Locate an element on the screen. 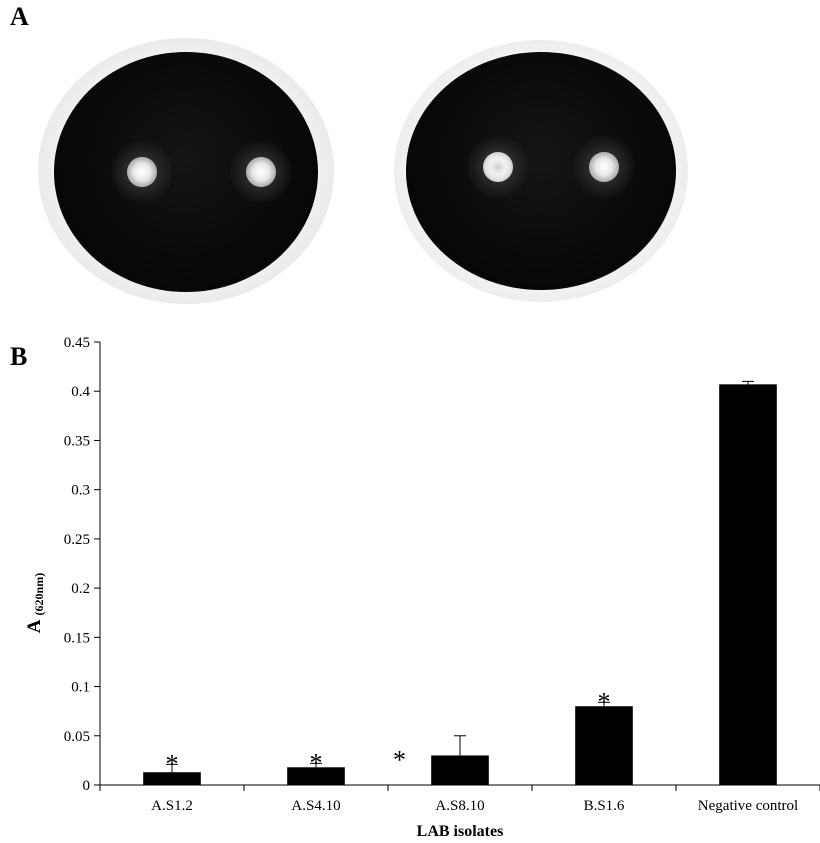 Image resolution: width=820 pixels, height=843 pixels. y-tick-label: 0.35 is located at coordinates (77, 441).